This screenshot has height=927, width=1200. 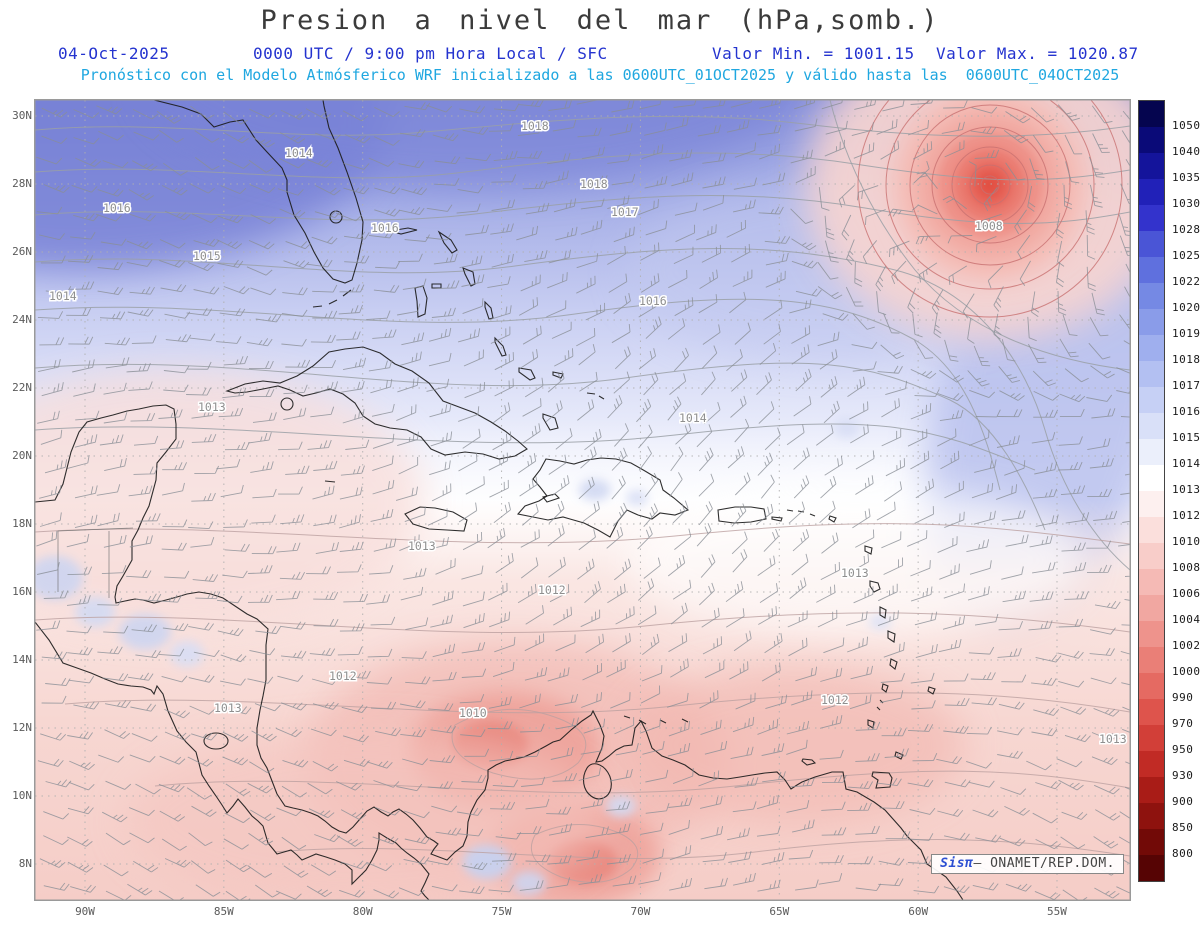 I want to click on colorbar-tick-label: 1006, so click(x=1186, y=593).